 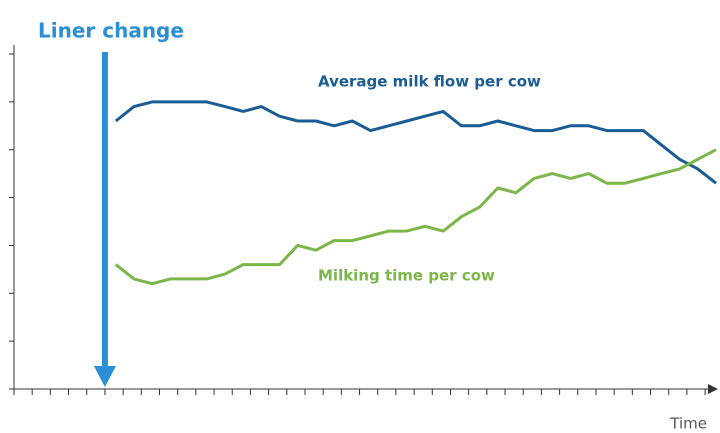 I want to click on x-axis-arrow, so click(x=713, y=389).